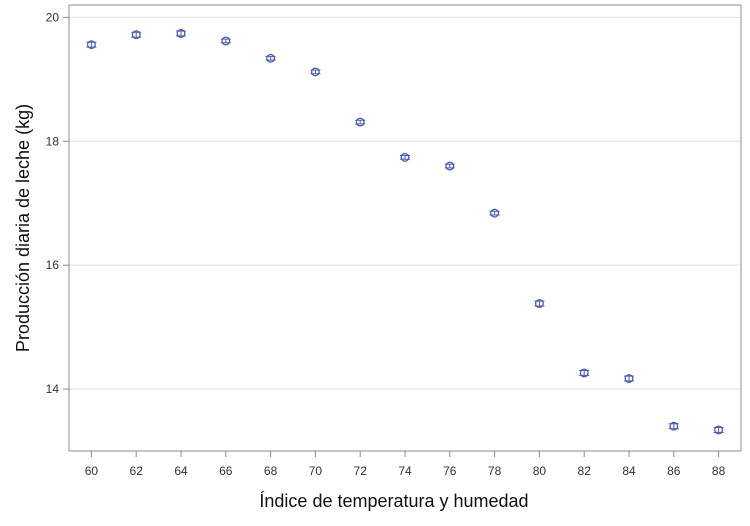  Describe the element at coordinates (495, 471) in the screenshot. I see `x-tick-label: 78` at that location.